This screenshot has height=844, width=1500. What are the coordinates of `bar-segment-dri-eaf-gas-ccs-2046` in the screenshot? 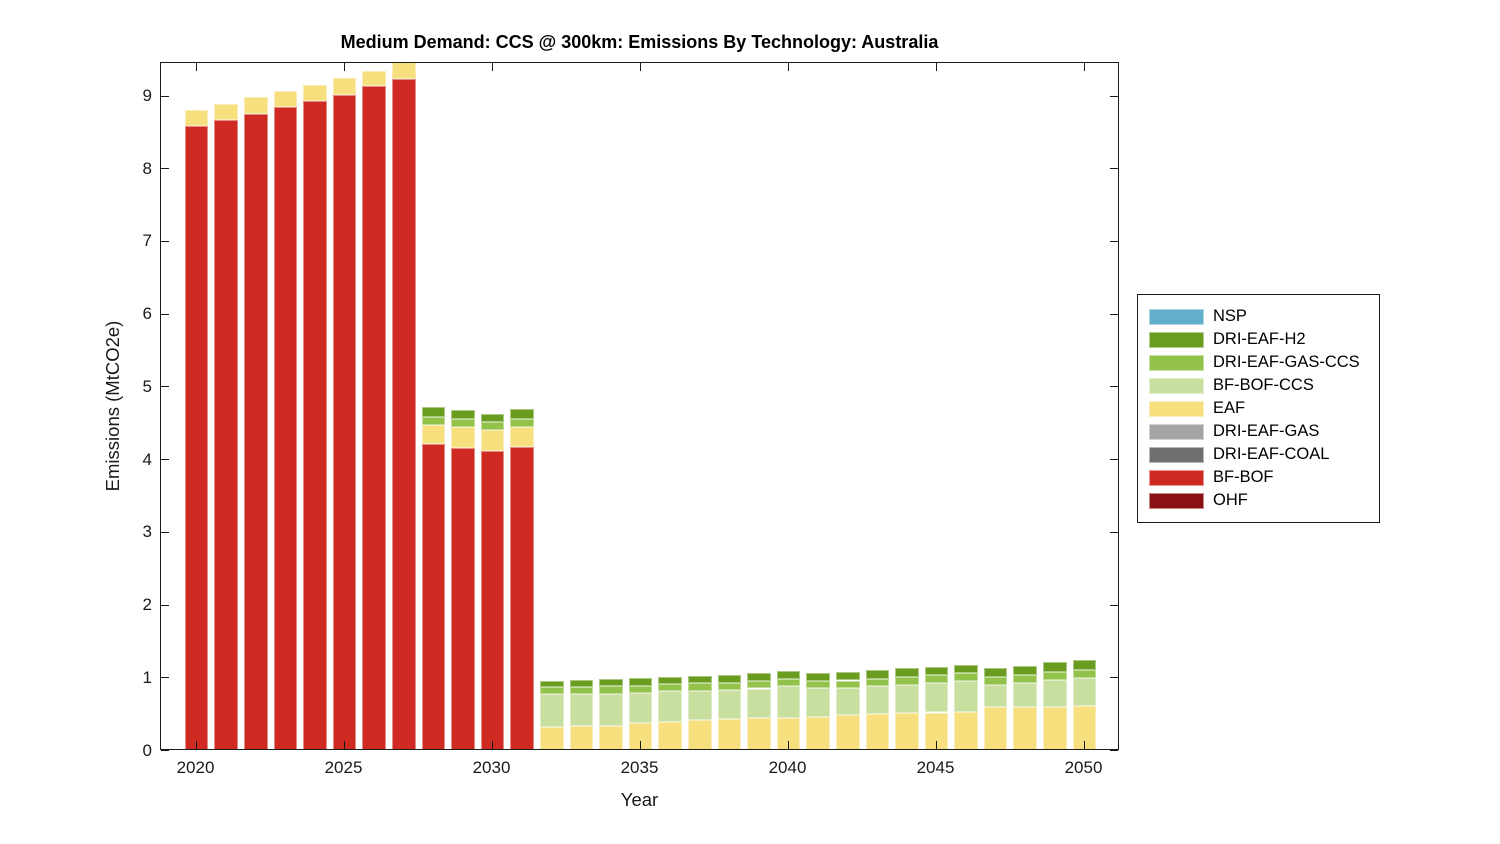 It's located at (966, 677).